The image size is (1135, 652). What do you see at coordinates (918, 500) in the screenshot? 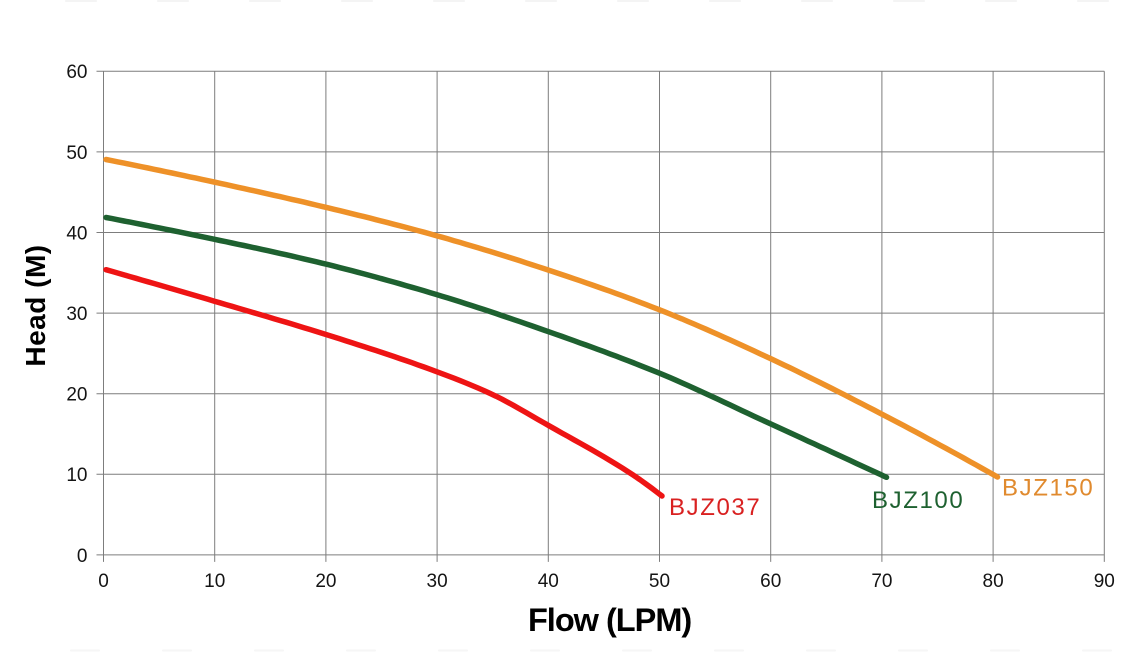
I see `svg-text: BJZ100` at bounding box center [918, 500].